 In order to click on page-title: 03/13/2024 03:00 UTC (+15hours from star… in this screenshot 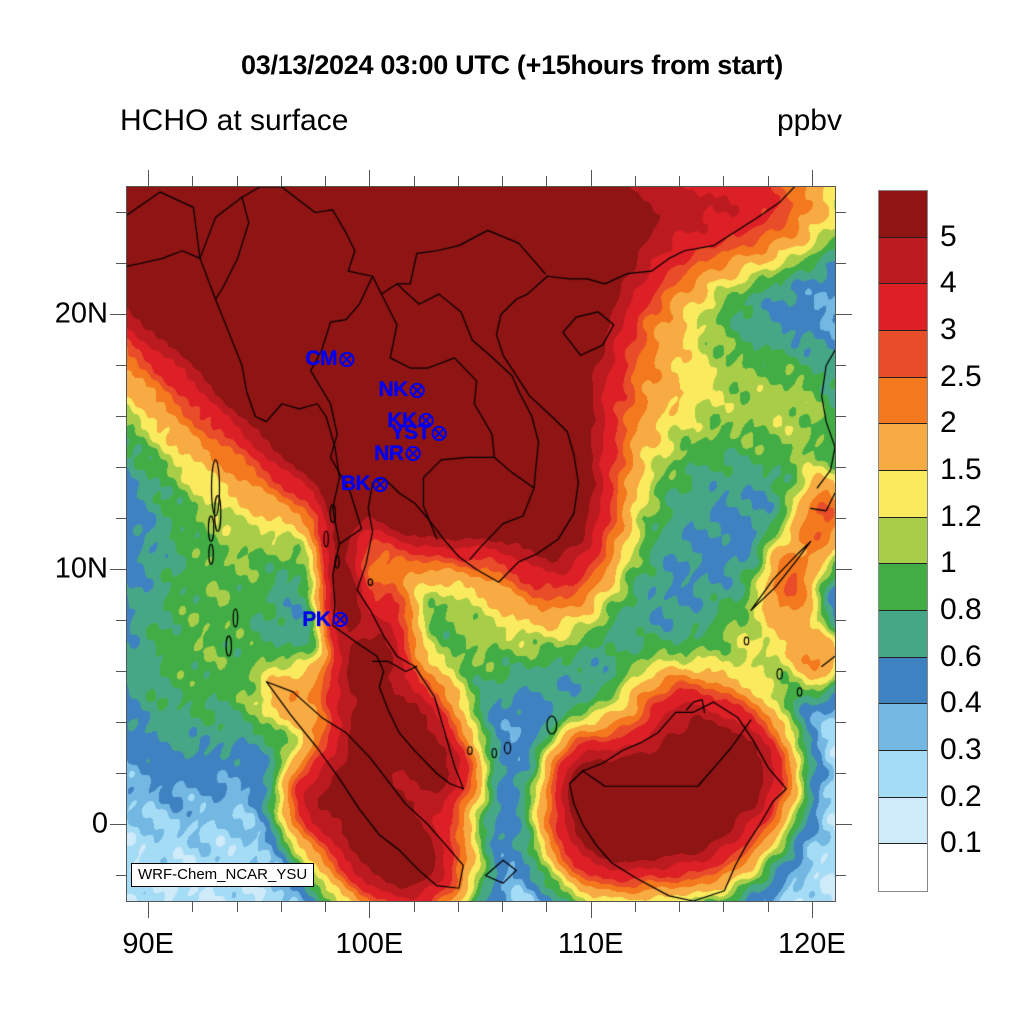, I will do `click(512, 65)`.